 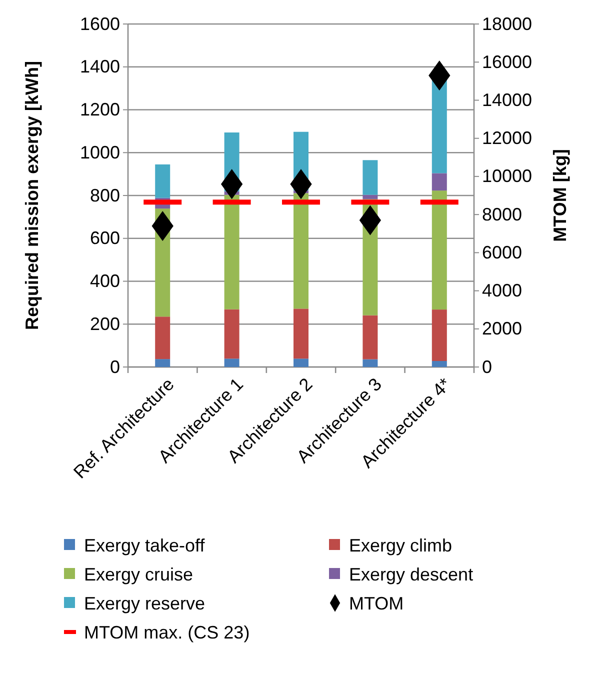 What do you see at coordinates (167, 632) in the screenshot?
I see `legend-label: MTOM max. (CS 23)` at bounding box center [167, 632].